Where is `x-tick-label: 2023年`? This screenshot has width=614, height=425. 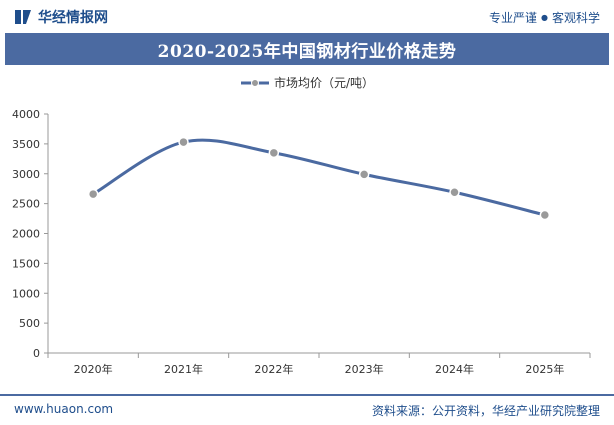 x-tick-label: 2023年 is located at coordinates (364, 369).